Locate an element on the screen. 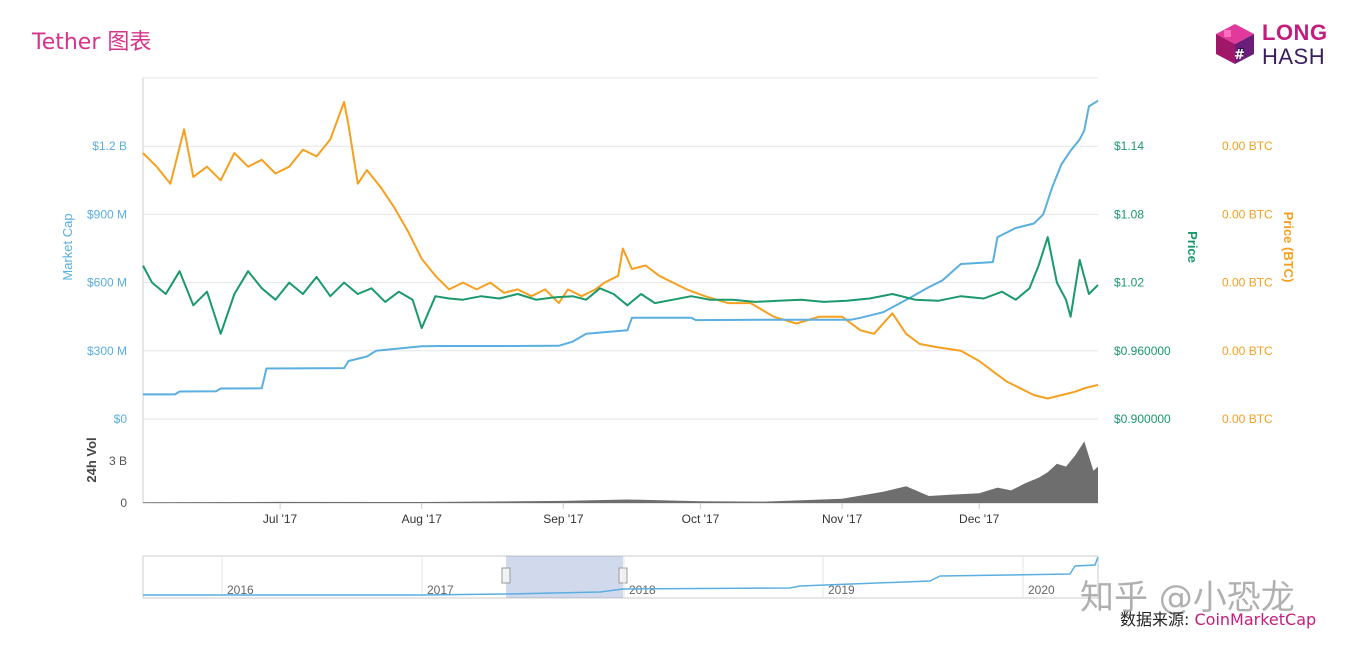  x-tick-label: Jul '17 is located at coordinates (280, 519).